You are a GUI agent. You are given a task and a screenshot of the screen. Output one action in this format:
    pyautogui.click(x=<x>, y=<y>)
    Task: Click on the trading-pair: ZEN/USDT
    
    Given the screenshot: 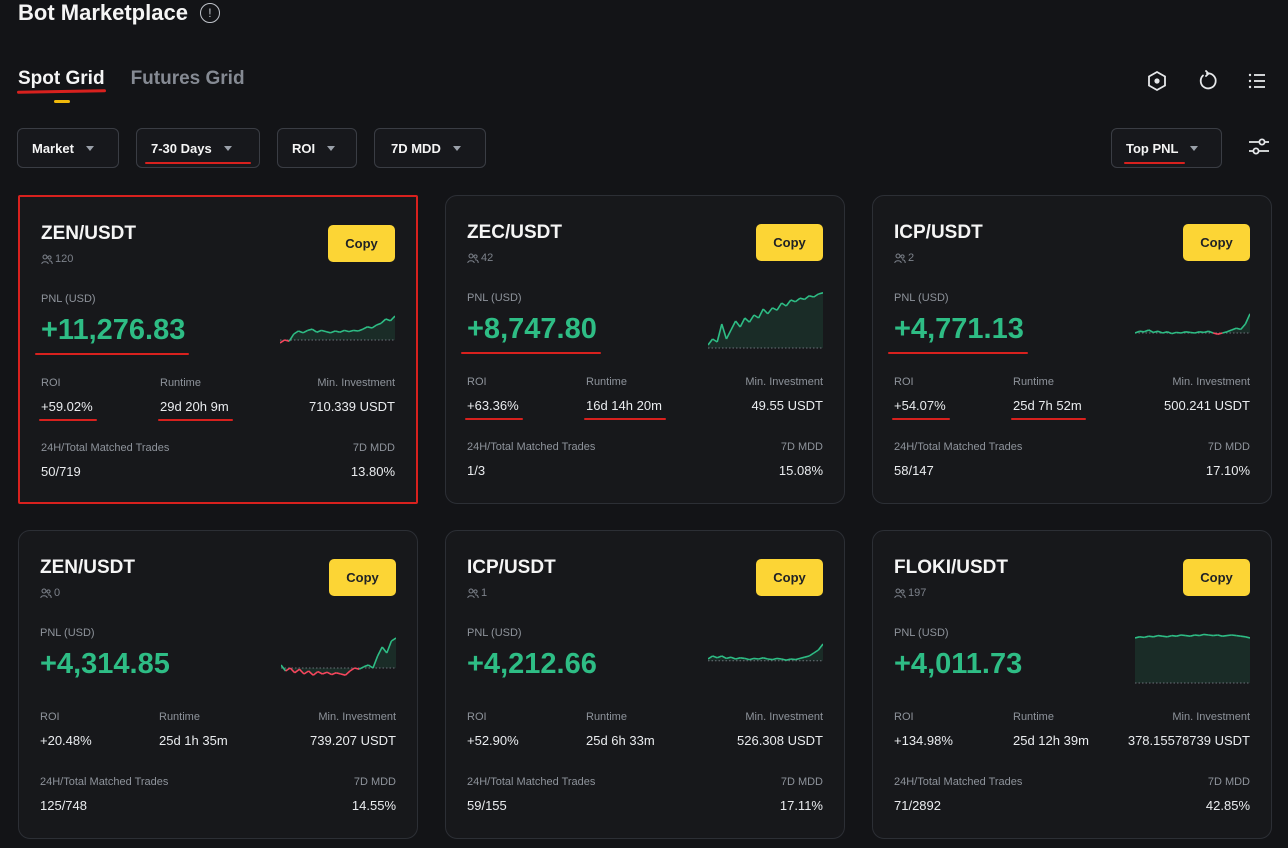 What is the action you would take?
    pyautogui.click(x=88, y=233)
    